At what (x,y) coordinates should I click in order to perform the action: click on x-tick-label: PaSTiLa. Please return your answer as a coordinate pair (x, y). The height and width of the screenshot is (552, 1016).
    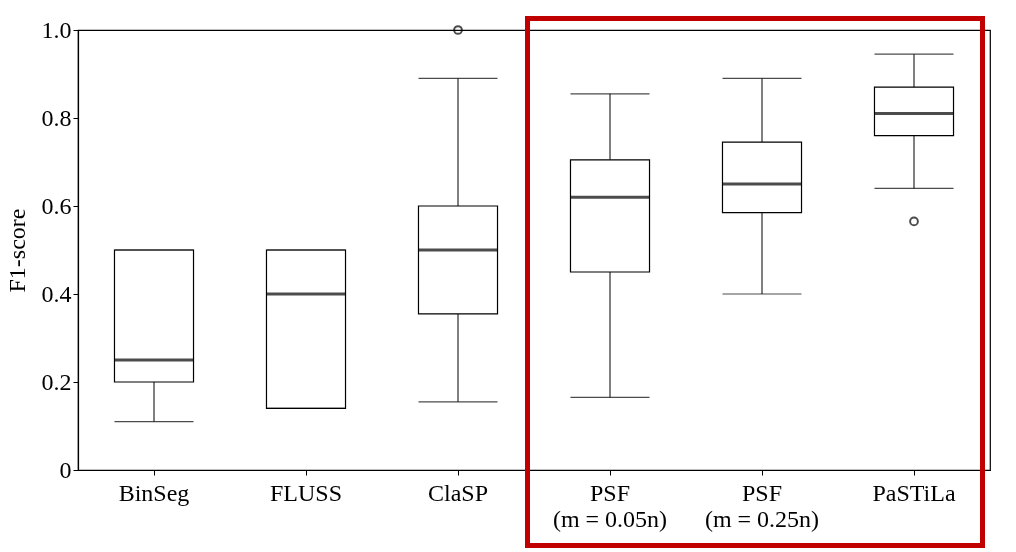
    Looking at the image, I should click on (914, 492).